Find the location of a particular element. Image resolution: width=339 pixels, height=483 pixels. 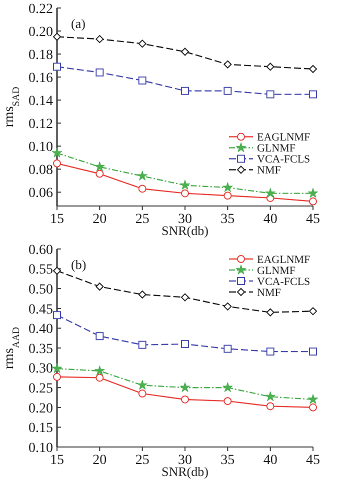

y-tick-label: 0.35 is located at coordinates (40, 349).